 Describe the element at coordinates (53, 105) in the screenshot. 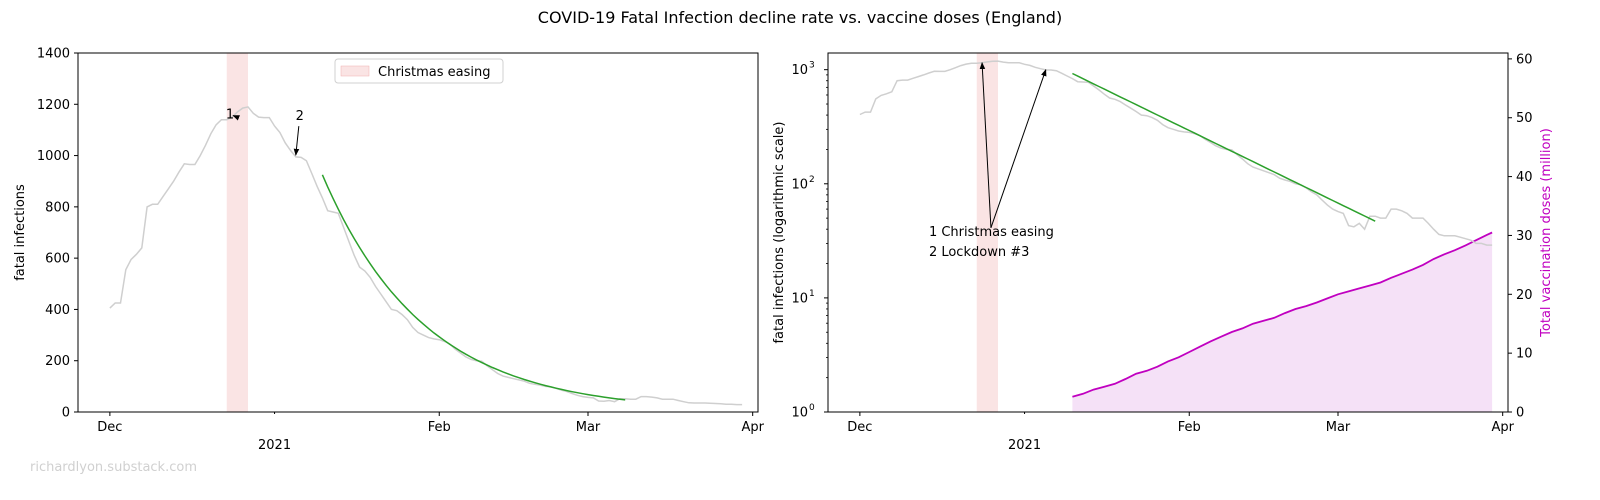

I see `left-ytick-label: 1200` at that location.